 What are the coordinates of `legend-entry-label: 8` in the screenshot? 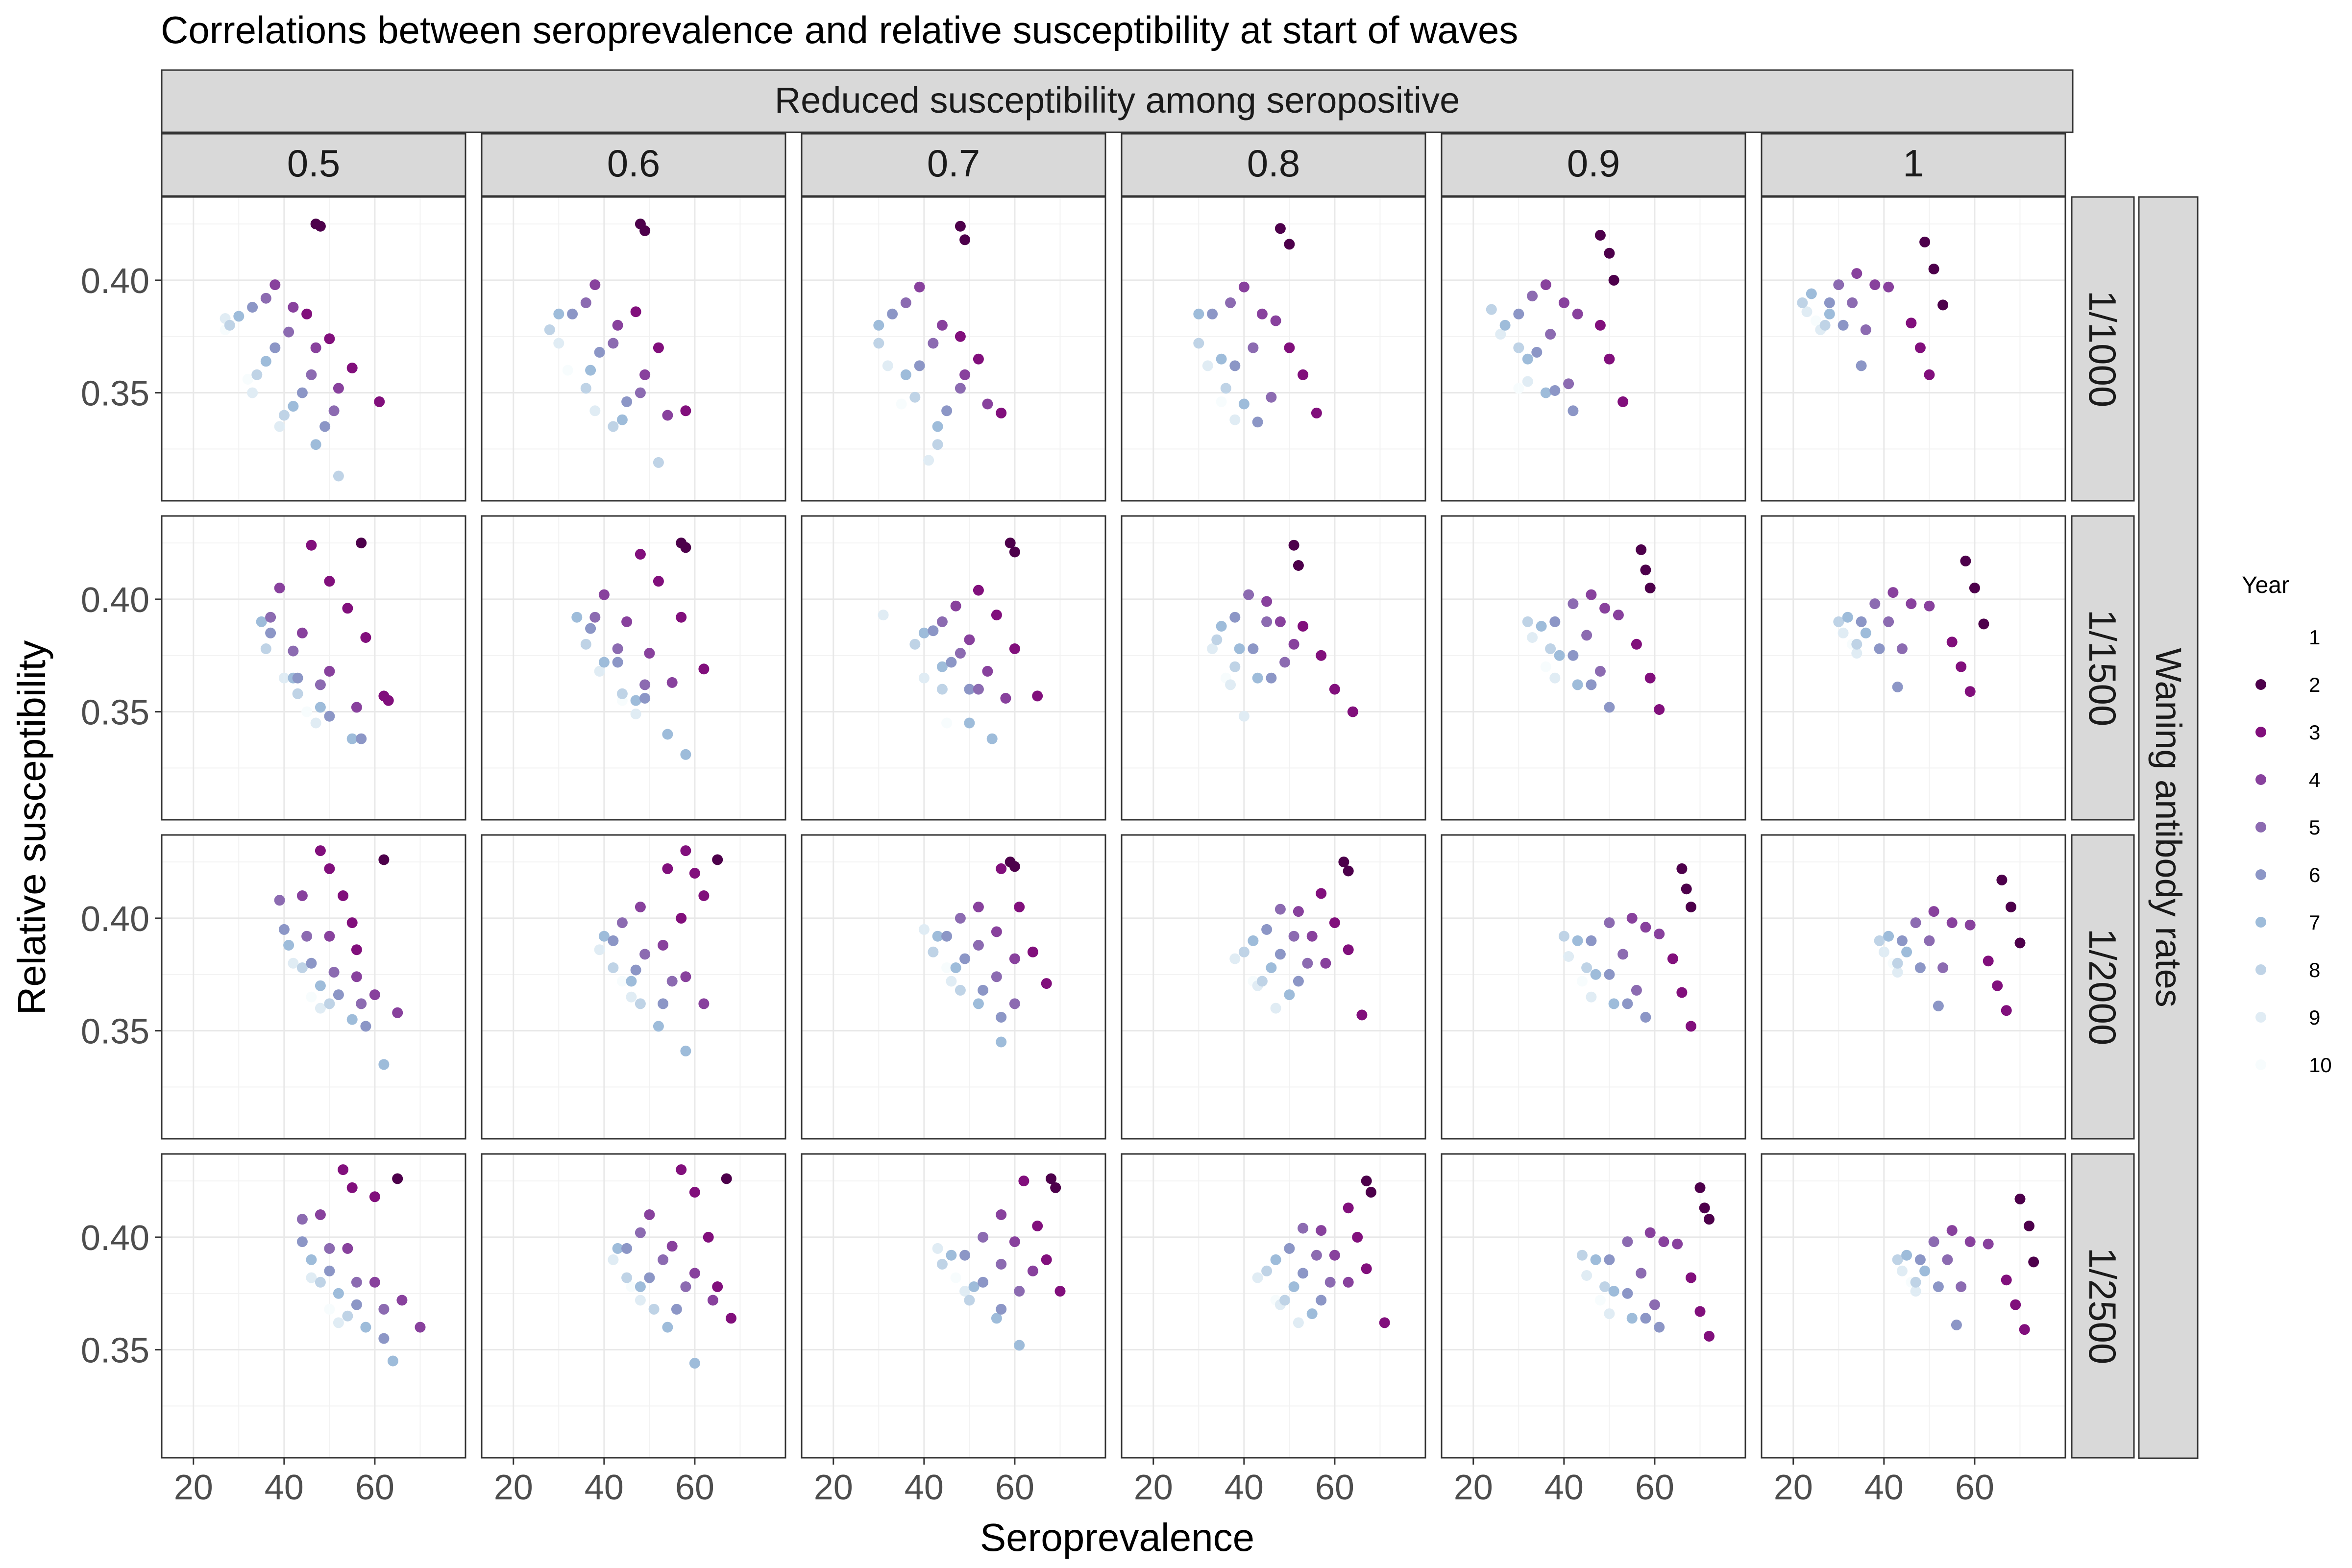 It's located at (2314, 969).